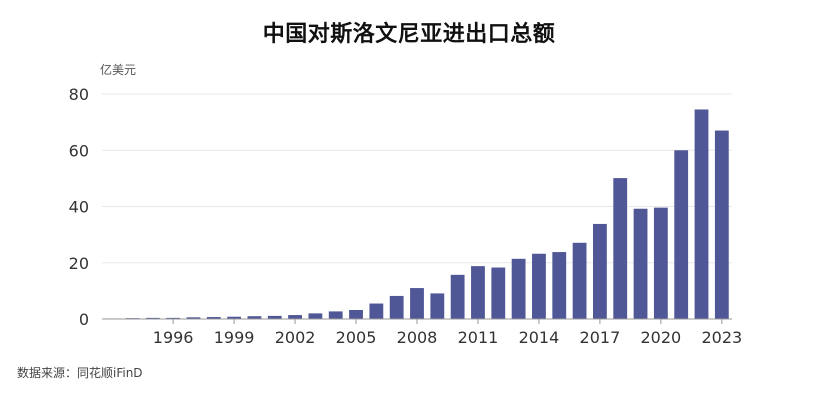 The width and height of the screenshot is (818, 400). Describe the element at coordinates (118, 70) in the screenshot. I see `y-axis-unit-label: 亿美元` at that location.